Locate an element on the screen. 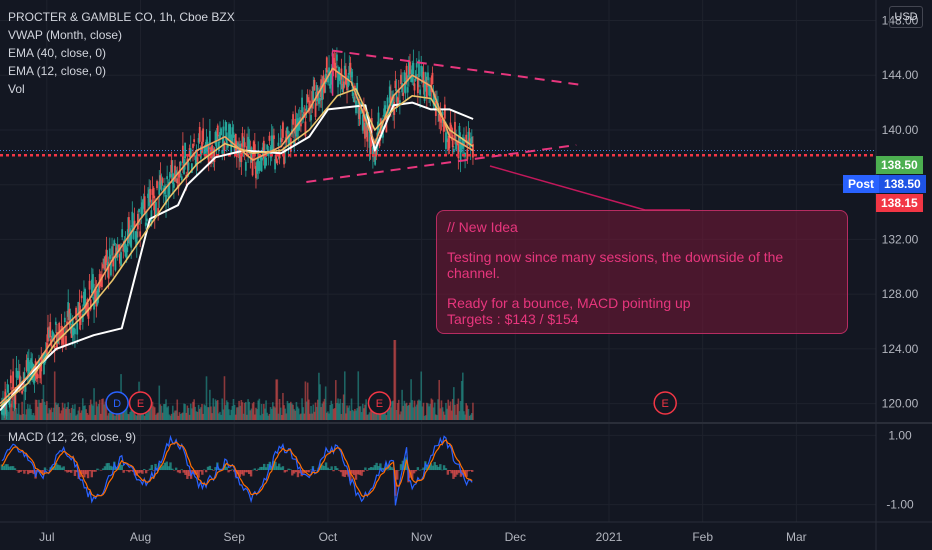  last-price-tag: 138.50 is located at coordinates (899, 165).